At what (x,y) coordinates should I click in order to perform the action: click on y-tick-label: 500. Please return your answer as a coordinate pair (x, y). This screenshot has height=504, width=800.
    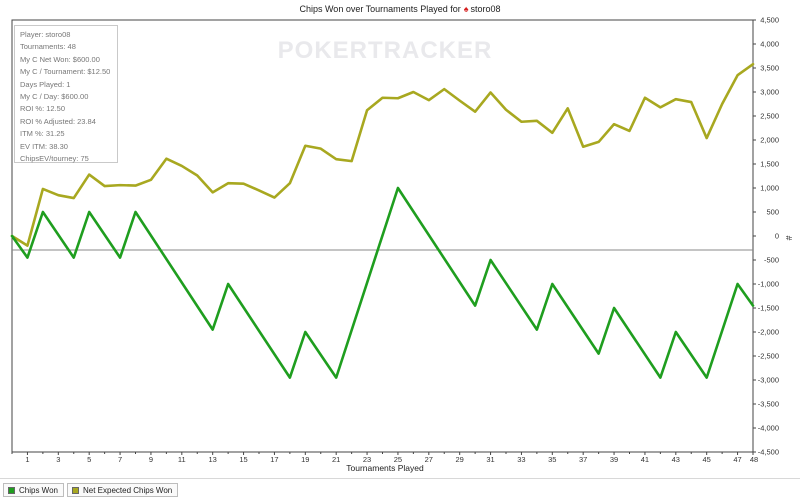
    Looking at the image, I should click on (772, 212).